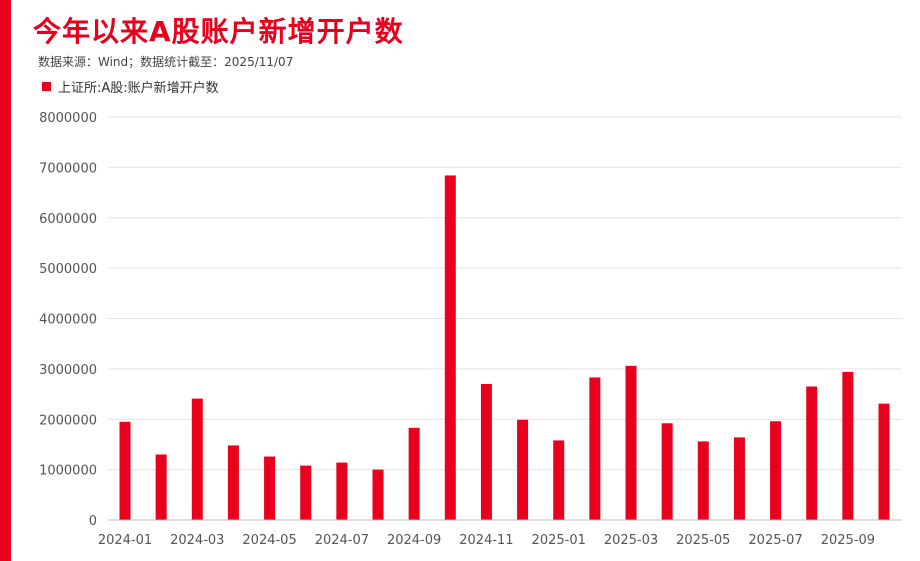 The height and width of the screenshot is (561, 920). I want to click on y-tick-label: 7000000, so click(68, 168).